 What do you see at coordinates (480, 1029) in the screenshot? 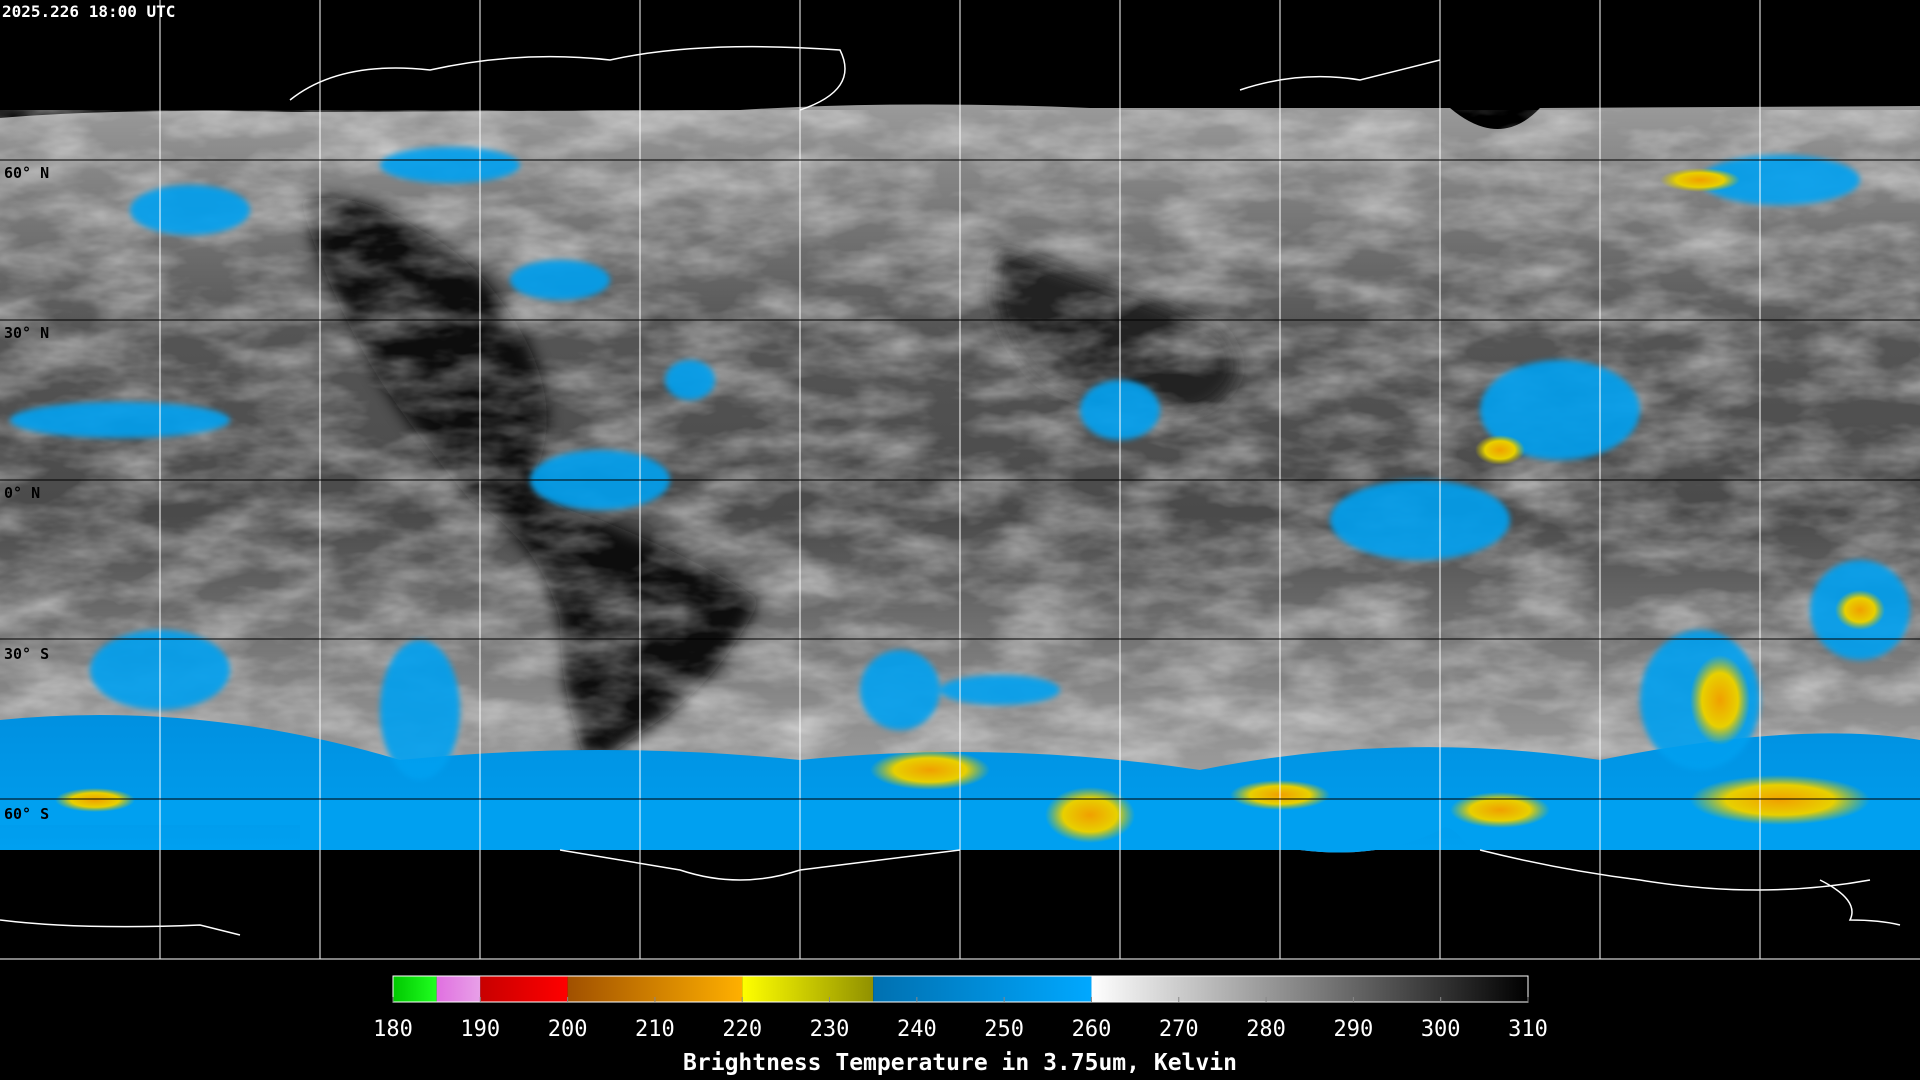
I see `colorbar-tick-label: 190` at bounding box center [480, 1029].